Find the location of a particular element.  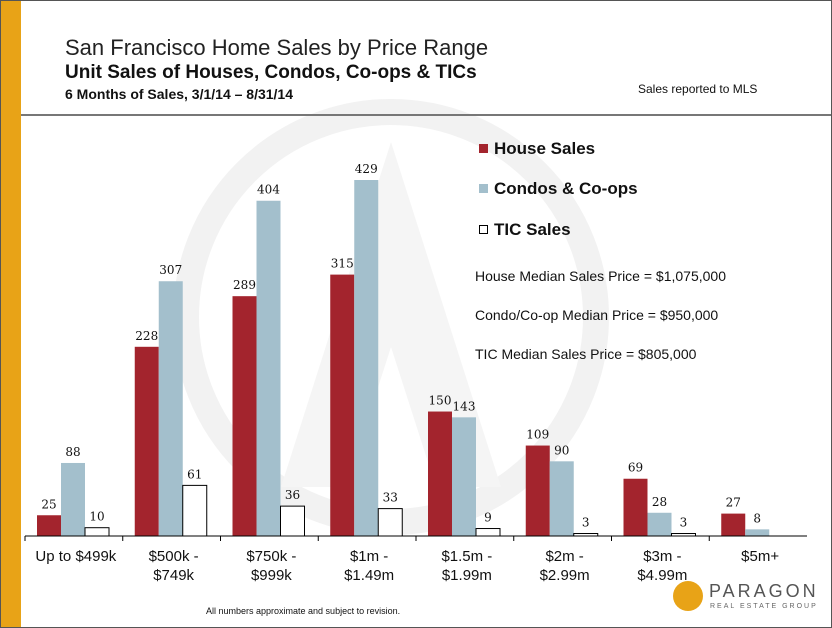

data-label-house-6: 69 is located at coordinates (635, 468).